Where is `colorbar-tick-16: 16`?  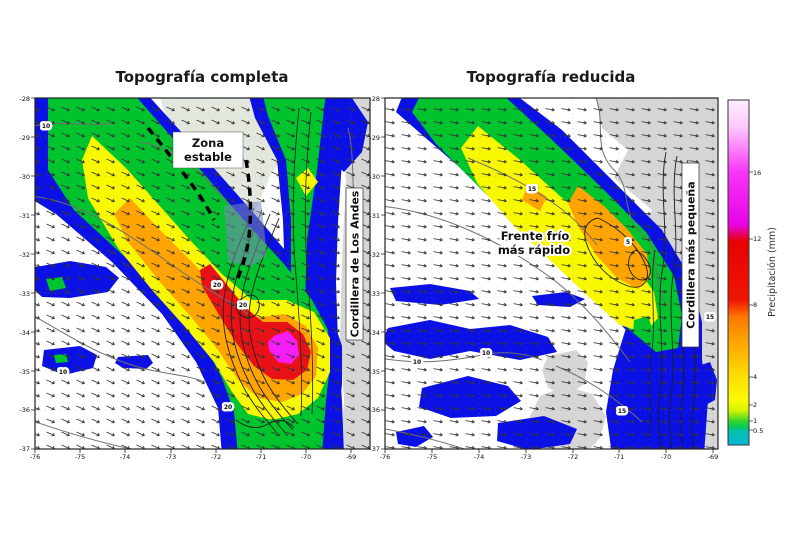
colorbar-tick-16: 16 is located at coordinates (757, 173).